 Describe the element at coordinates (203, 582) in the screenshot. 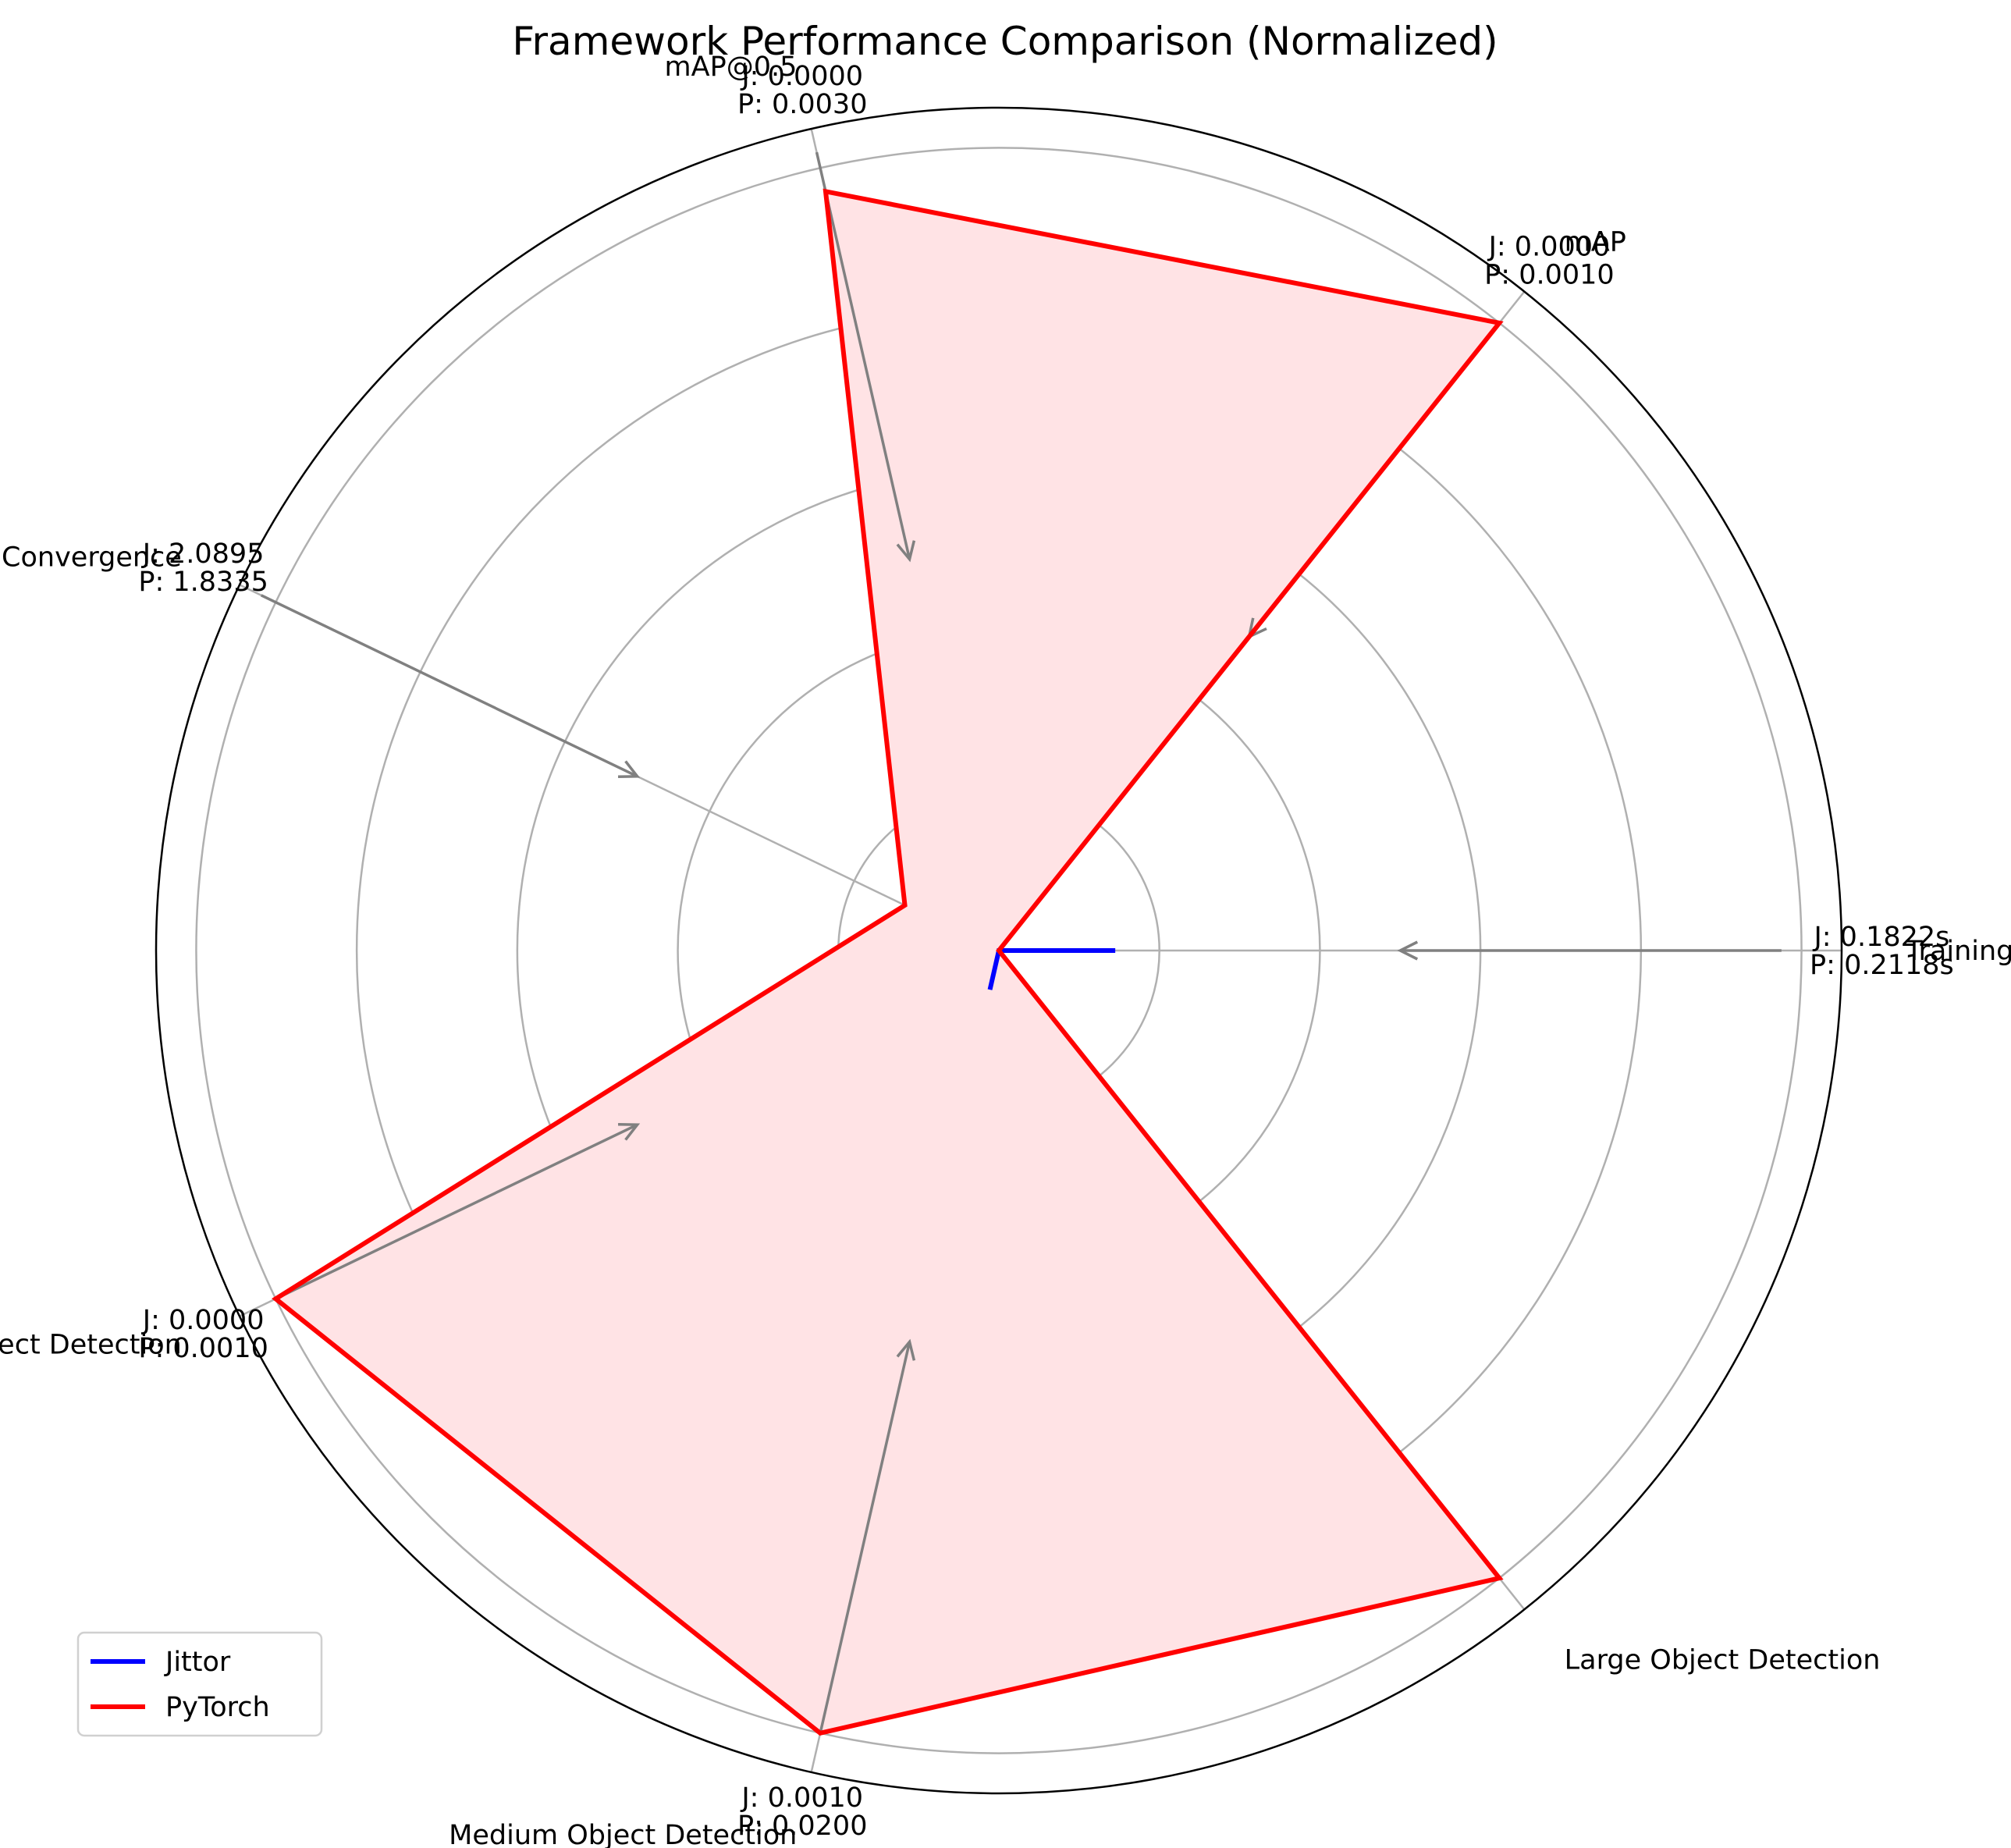

I see `value-label-pytorch-loss-convergence: P: 1.8335` at that location.